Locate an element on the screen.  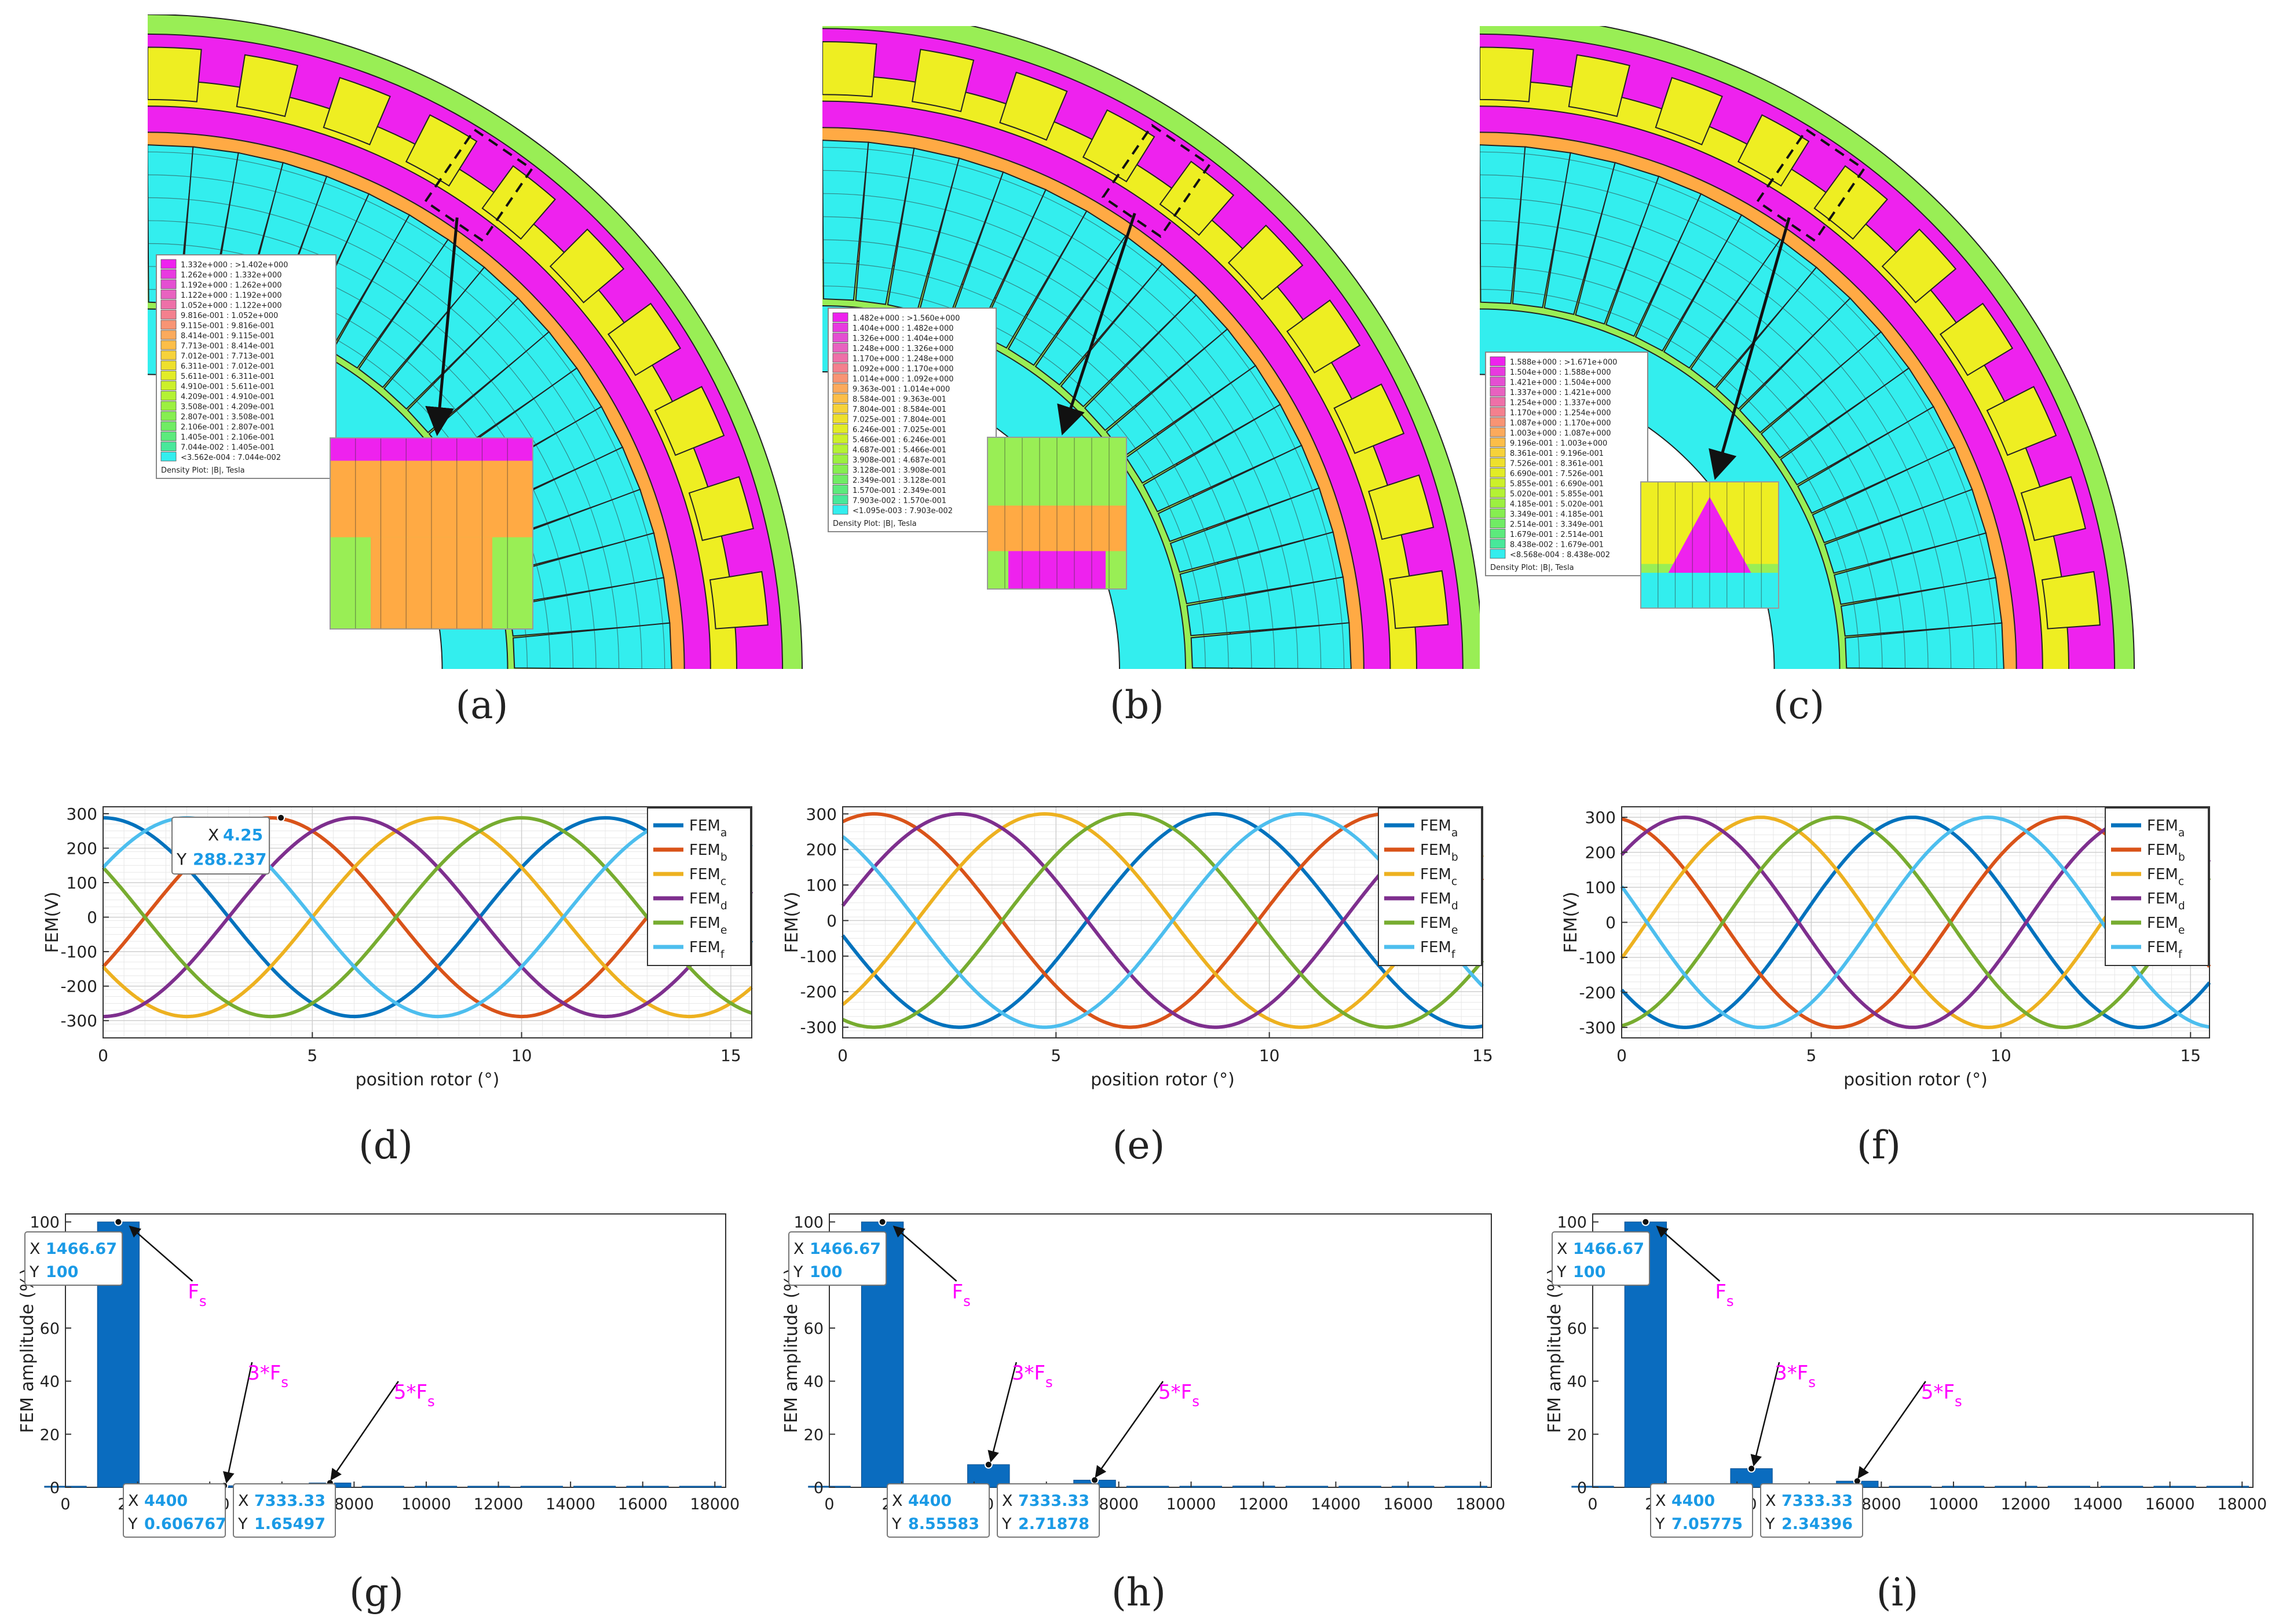
y-tick-label: -300 is located at coordinates (78, 1020).